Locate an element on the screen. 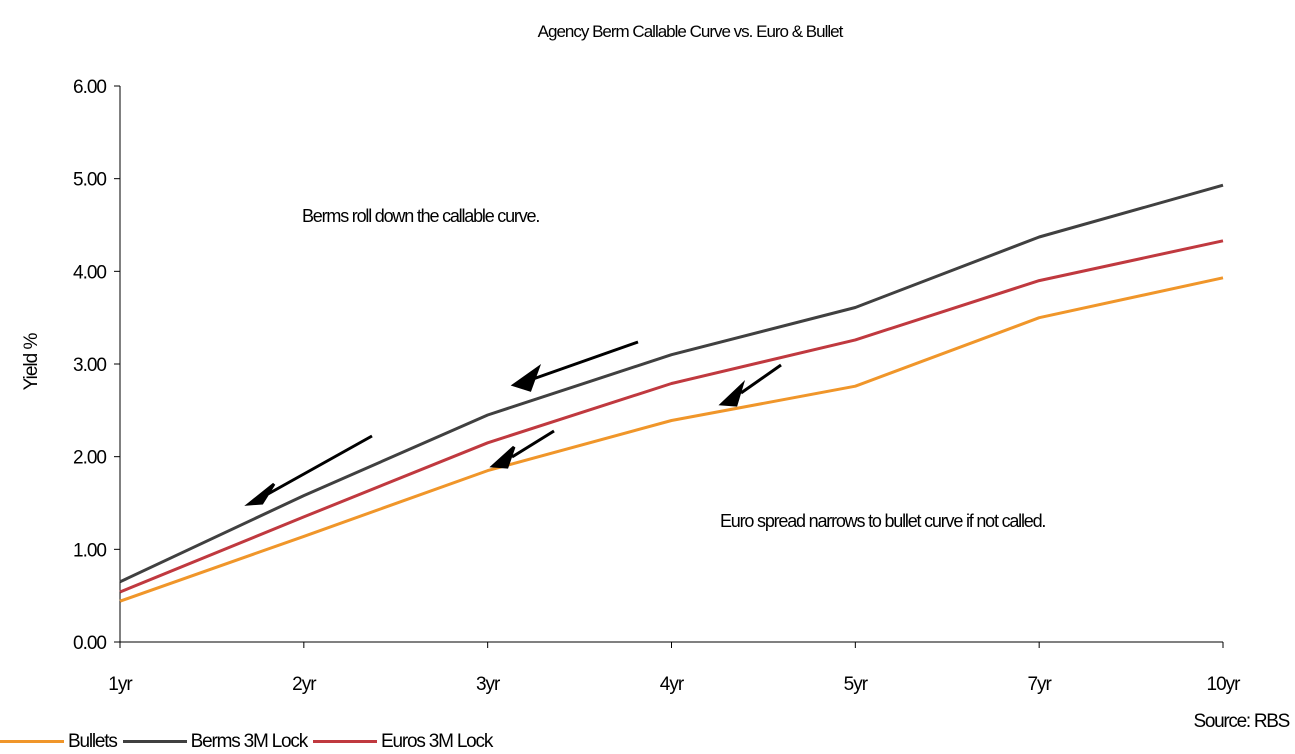  legend-swatch-euros is located at coordinates (345, 741).